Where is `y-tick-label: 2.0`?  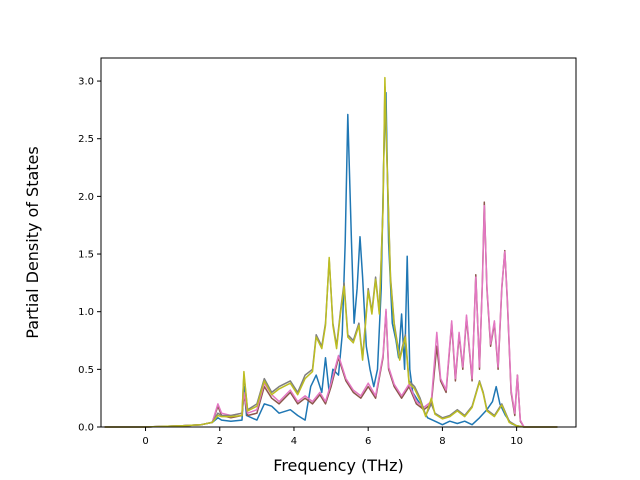
y-tick-label: 2.0 is located at coordinates (86, 197).